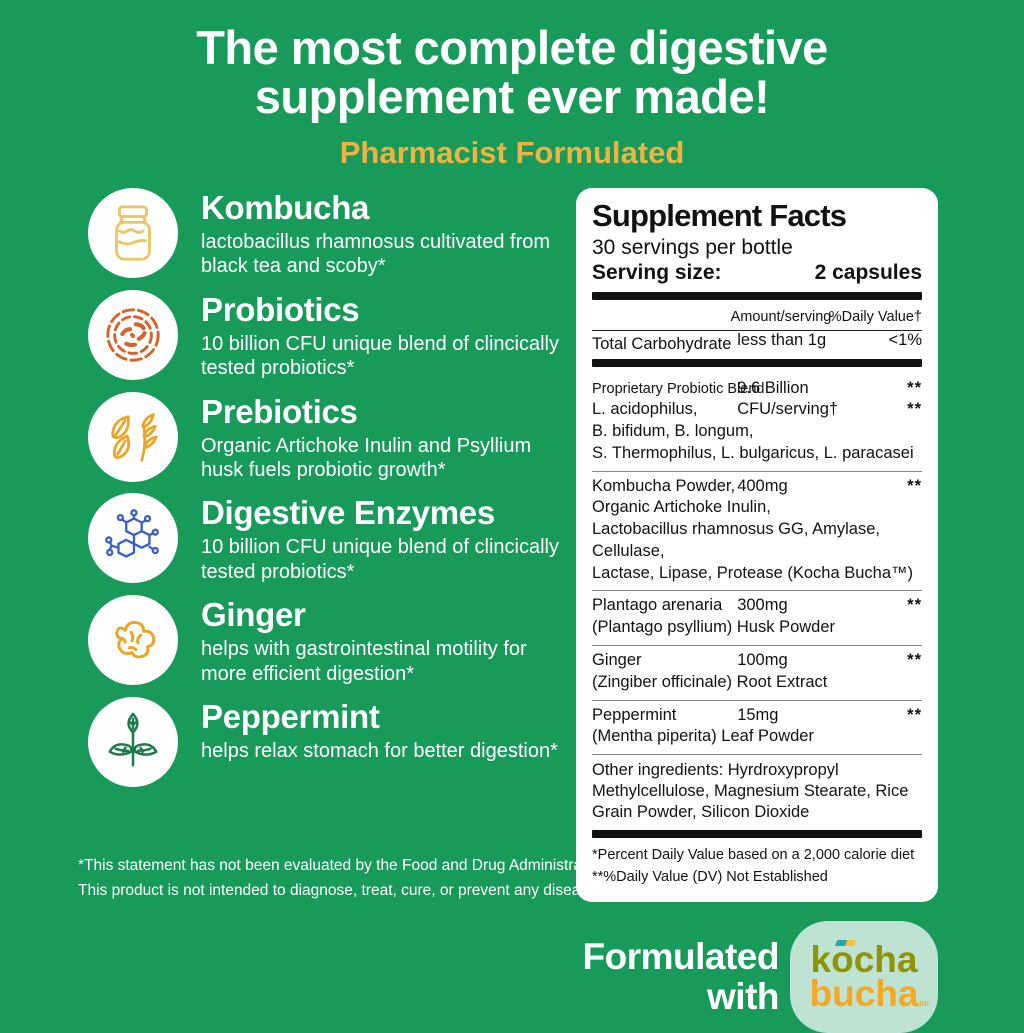 Image resolution: width=1024 pixels, height=1033 pixels. I want to click on kocha-bucha-logo: kocha bucha tm, so click(864, 976).